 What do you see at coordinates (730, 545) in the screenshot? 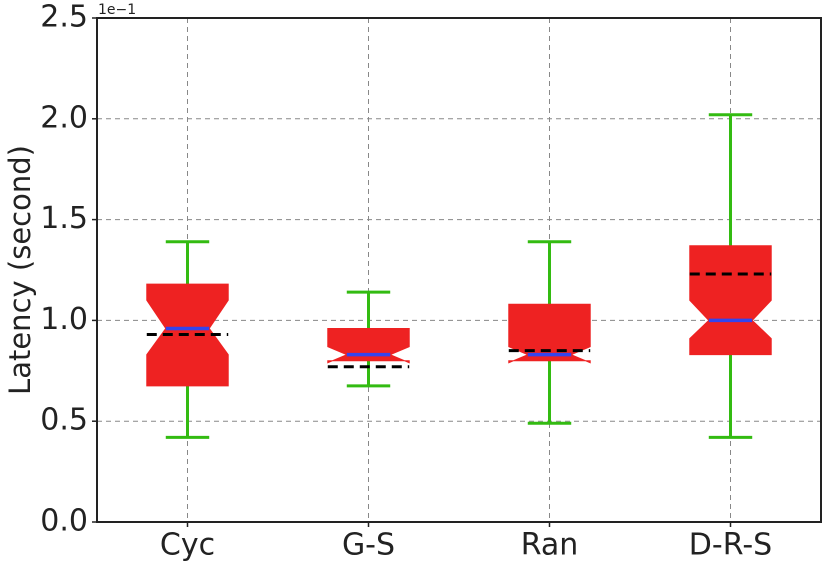
I see `x-tick-label: D-R-S` at bounding box center [730, 545].